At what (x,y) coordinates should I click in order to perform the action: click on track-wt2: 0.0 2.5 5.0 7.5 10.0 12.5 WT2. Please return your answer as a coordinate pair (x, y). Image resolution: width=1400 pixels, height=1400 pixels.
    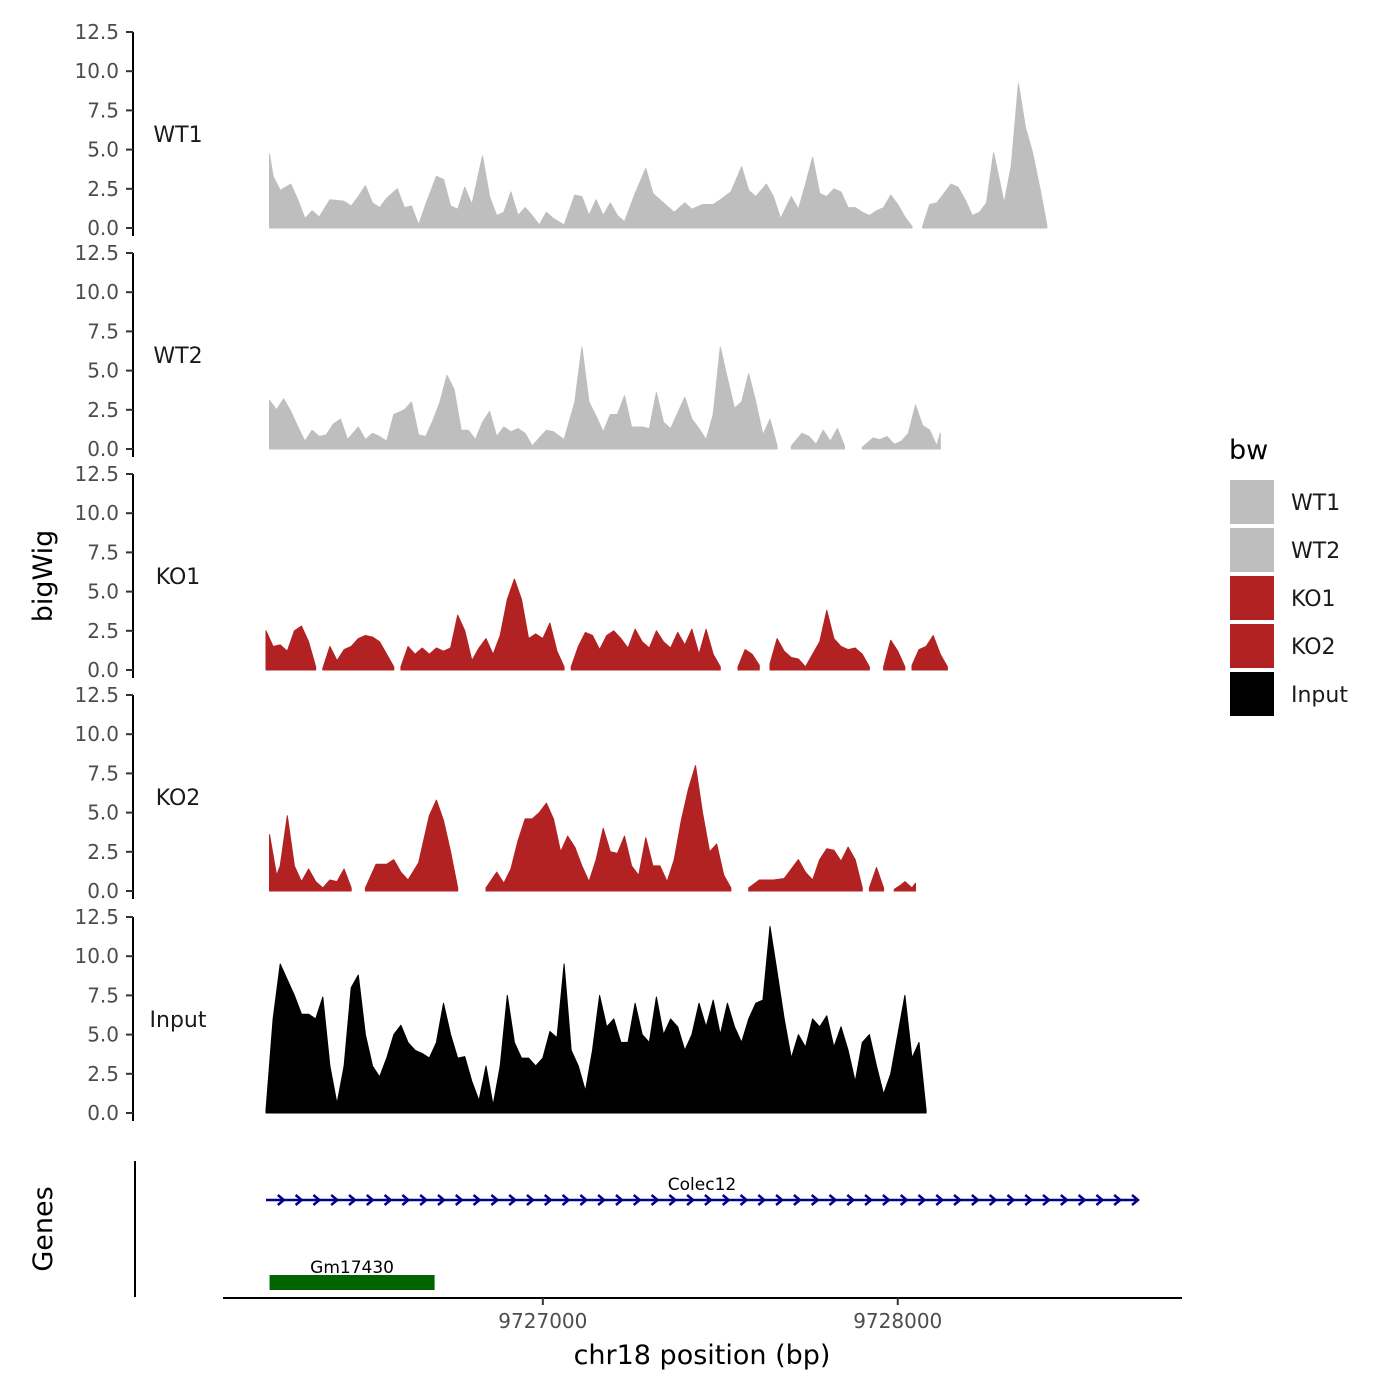
    Looking at the image, I should click on (507, 351).